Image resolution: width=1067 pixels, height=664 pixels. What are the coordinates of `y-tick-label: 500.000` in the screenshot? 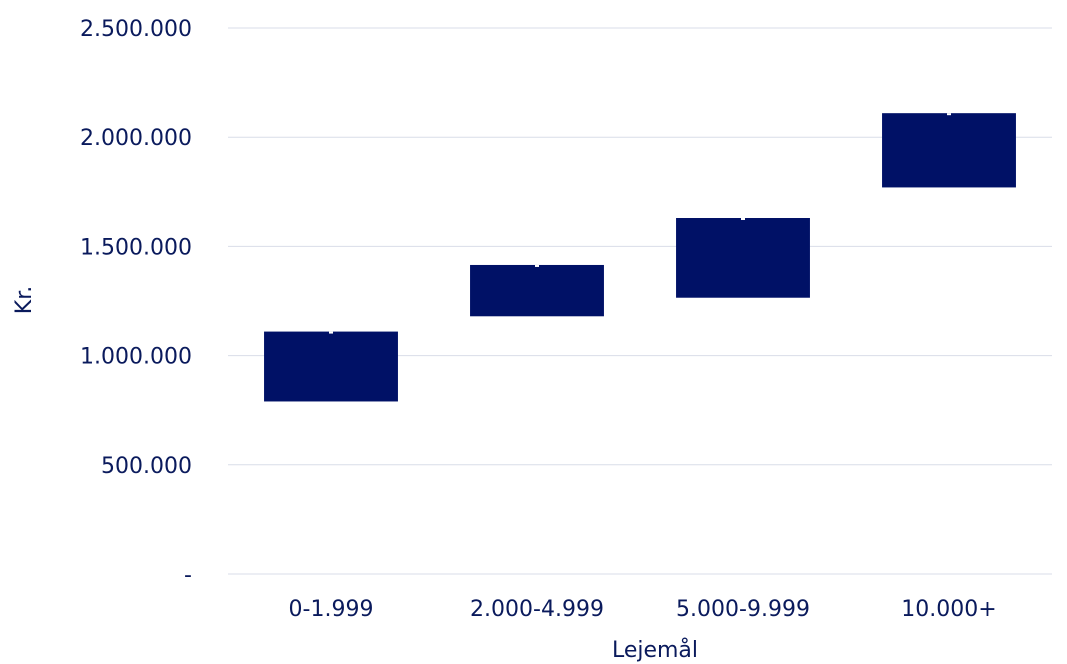 It's located at (146, 466).